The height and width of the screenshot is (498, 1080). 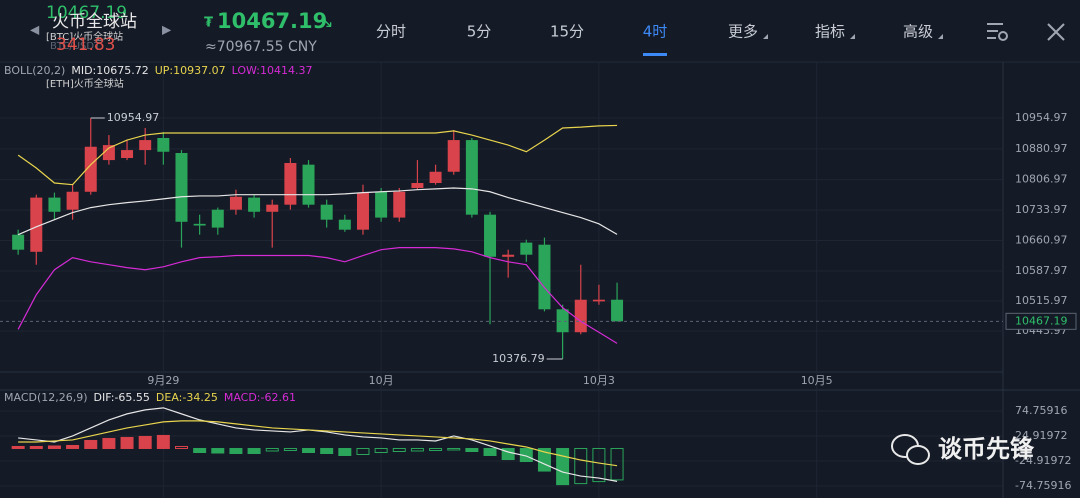 What do you see at coordinates (1043, 485) in the screenshot?
I see `y-tick-label: -74.75916` at bounding box center [1043, 485].